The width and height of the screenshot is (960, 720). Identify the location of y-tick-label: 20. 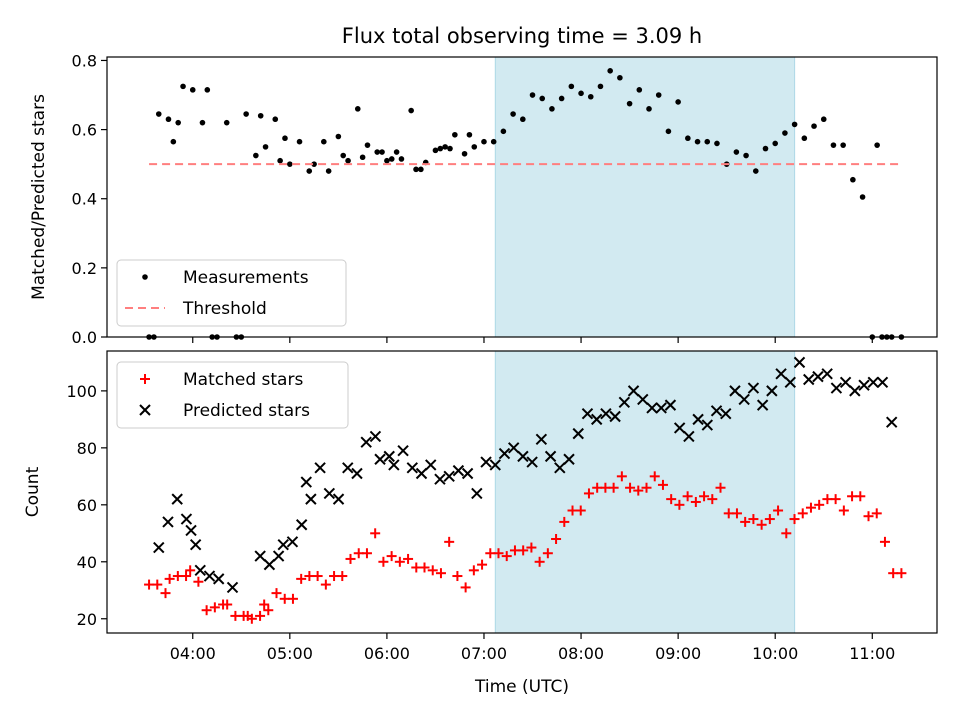
(87, 619).